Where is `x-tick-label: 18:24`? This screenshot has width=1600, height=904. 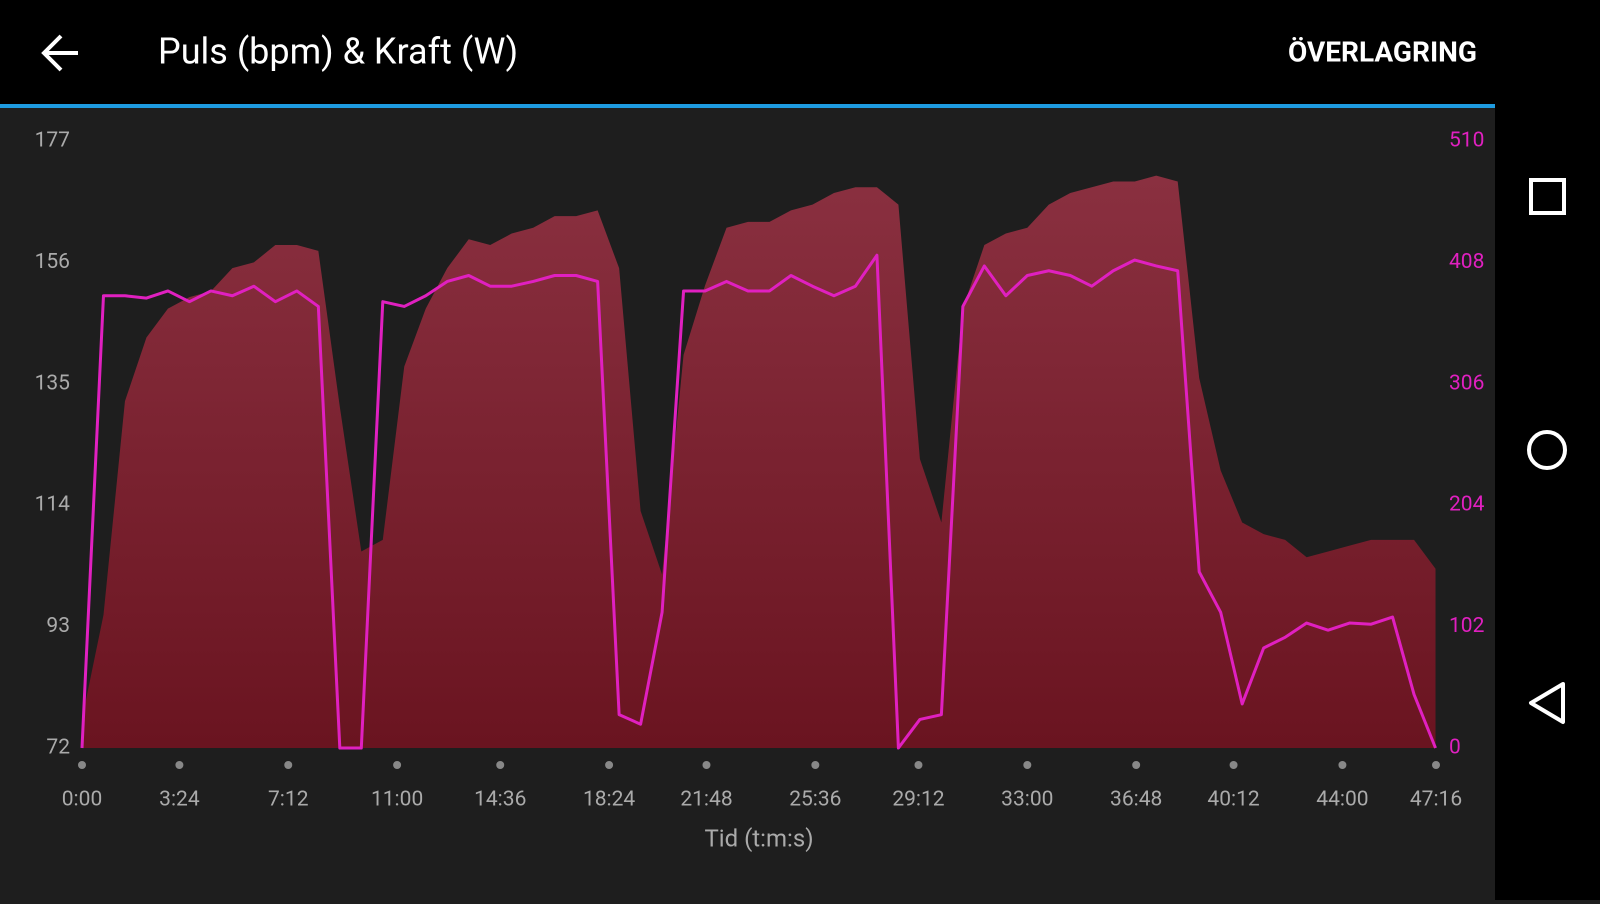
x-tick-label: 18:24 is located at coordinates (609, 800).